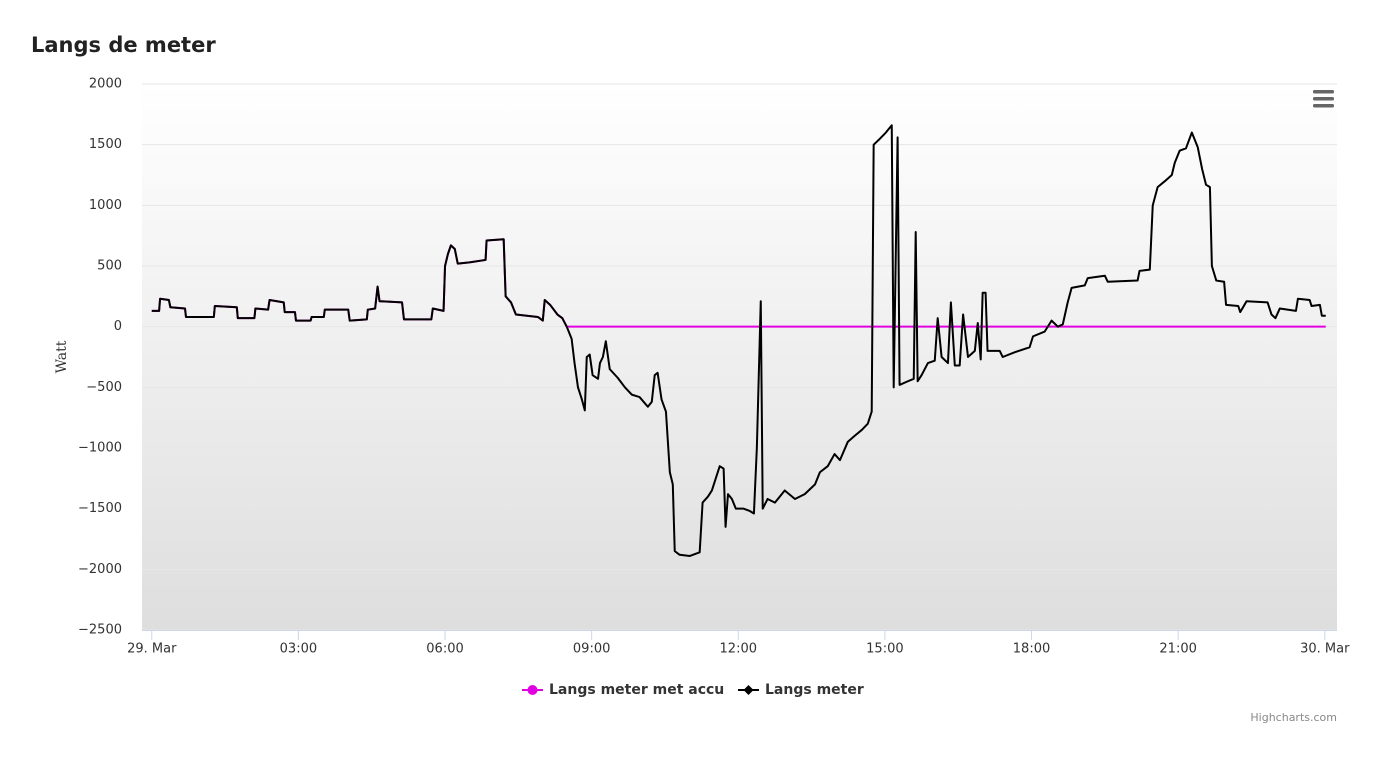 The image size is (1381, 758). I want to click on legend-label: Langs meter, so click(814, 690).